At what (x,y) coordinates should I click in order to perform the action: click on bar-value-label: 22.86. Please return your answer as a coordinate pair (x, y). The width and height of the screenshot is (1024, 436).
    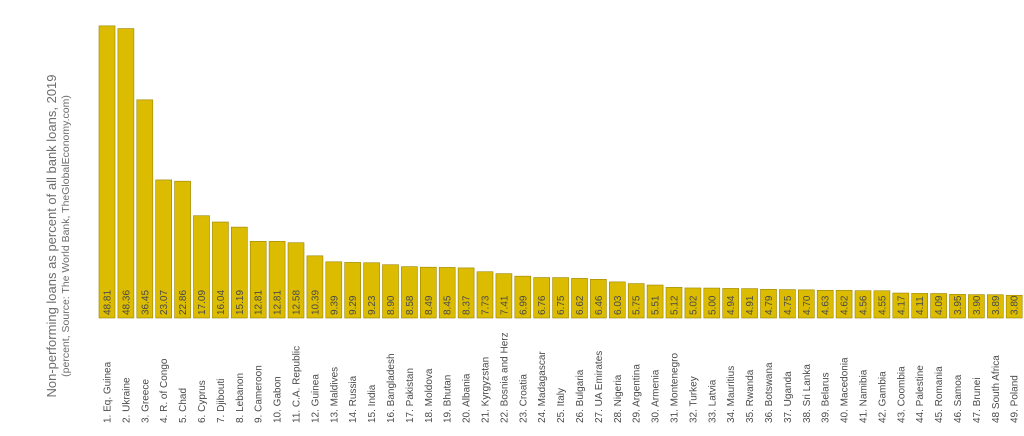
    Looking at the image, I should click on (183, 302).